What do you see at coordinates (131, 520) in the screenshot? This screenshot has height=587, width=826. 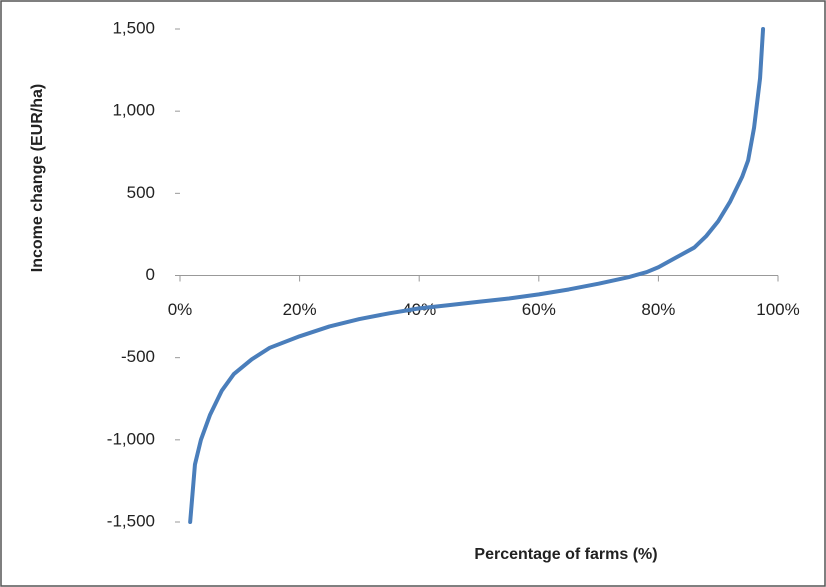 I see `y-tick-label: -1,500` at bounding box center [131, 520].